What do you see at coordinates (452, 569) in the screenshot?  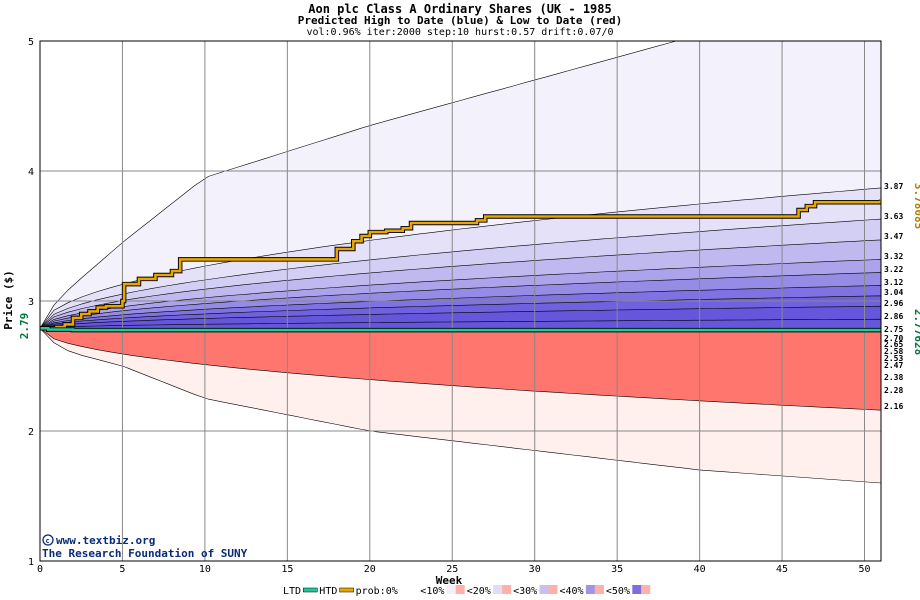 I see `x-tick-label: 25` at bounding box center [452, 569].